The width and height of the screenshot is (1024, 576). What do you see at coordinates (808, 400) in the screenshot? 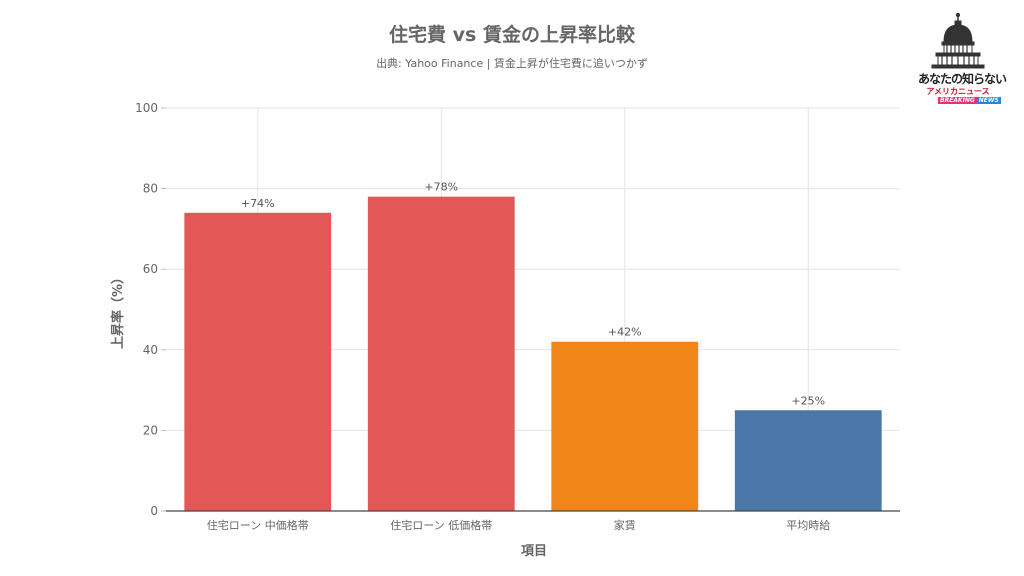
I see `bar-data-label: +25%` at bounding box center [808, 400].